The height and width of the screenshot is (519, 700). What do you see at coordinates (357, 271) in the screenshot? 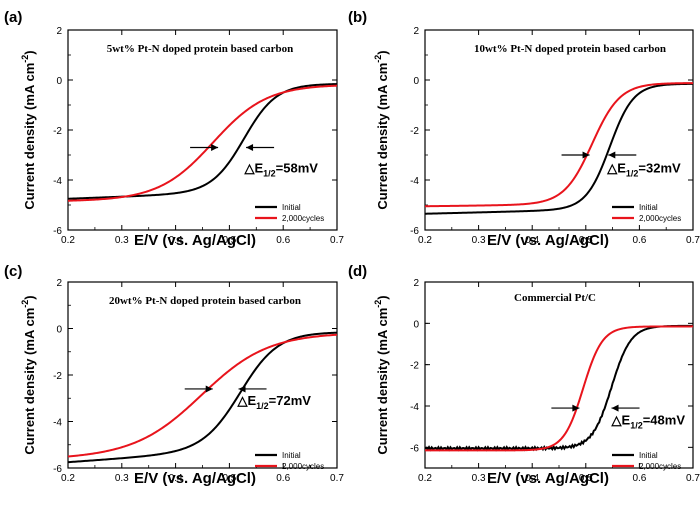
I see `panel-label: (d)` at bounding box center [357, 271].